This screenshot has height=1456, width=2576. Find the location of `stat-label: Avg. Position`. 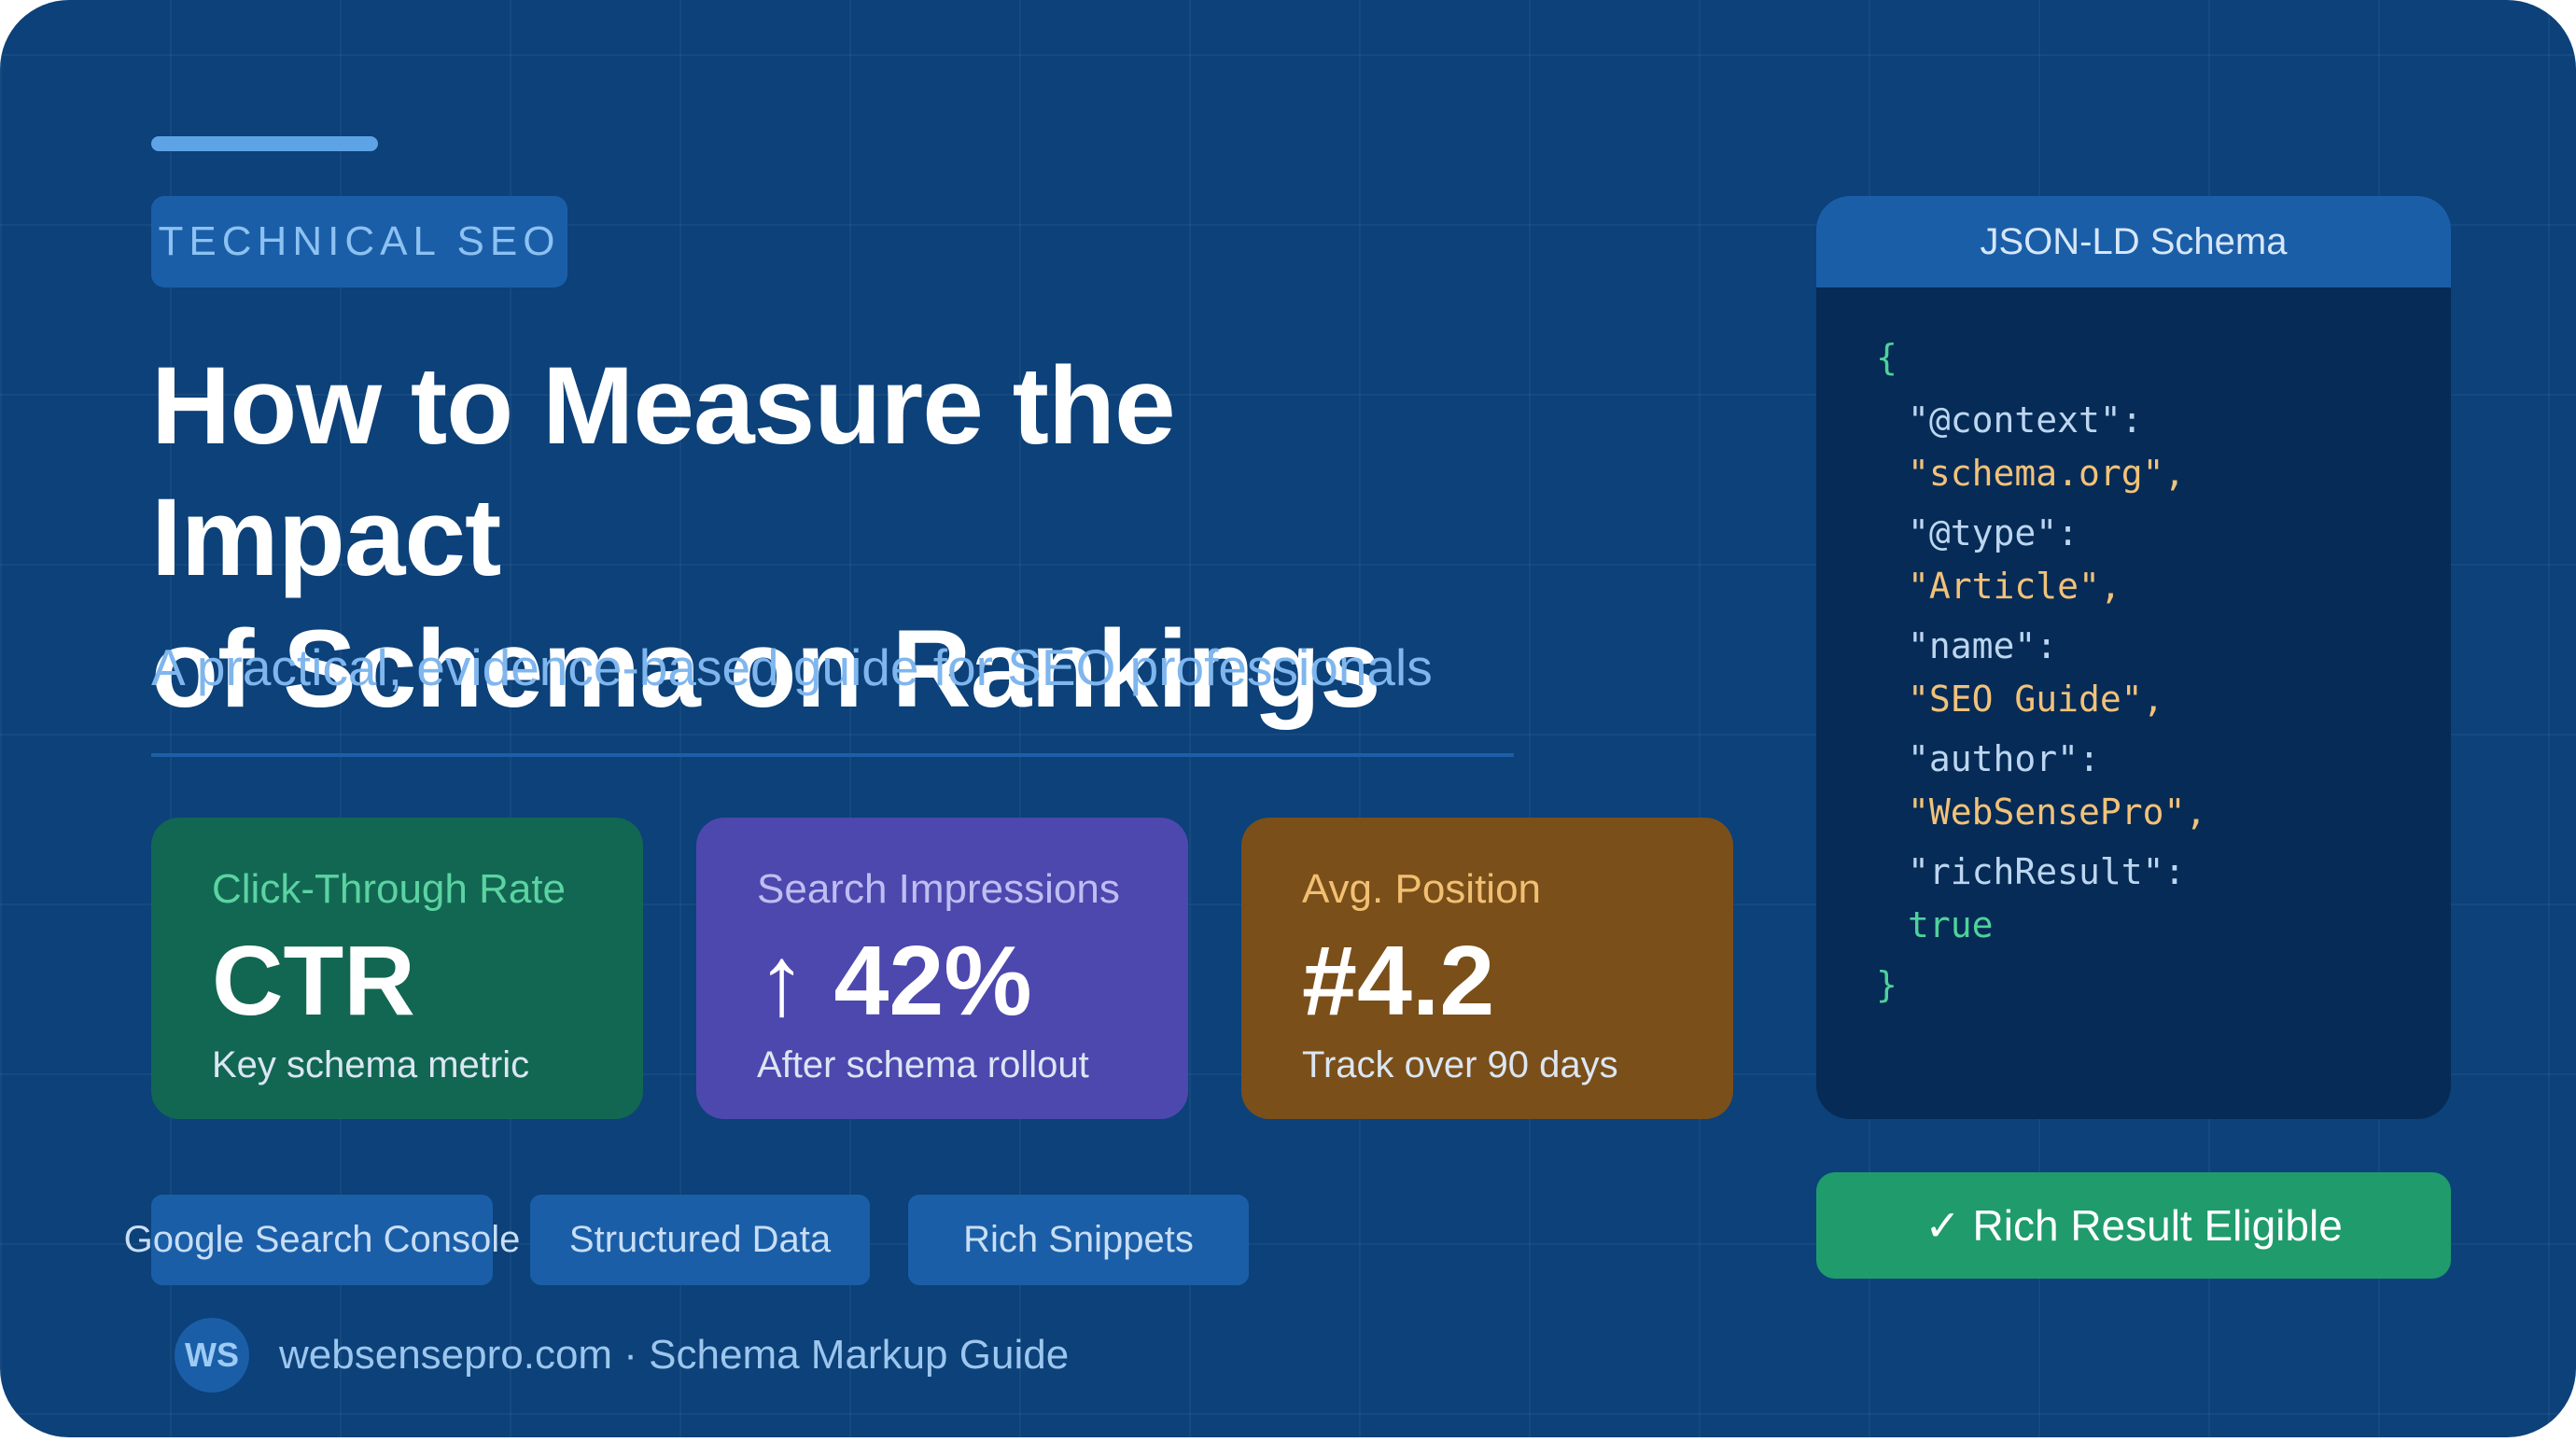

stat-label: Avg. Position is located at coordinates (1422, 889).